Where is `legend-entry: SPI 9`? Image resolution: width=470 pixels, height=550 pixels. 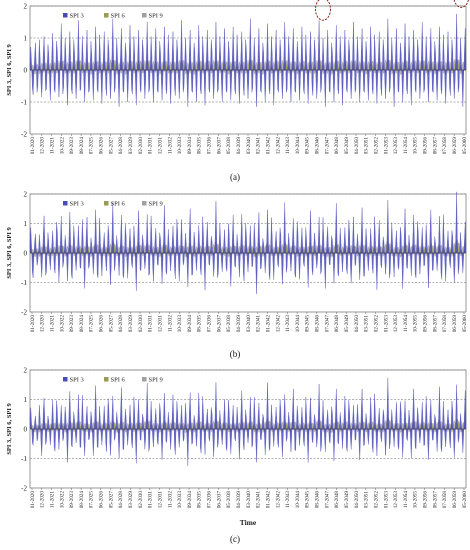
legend-entry: SPI 9 is located at coordinates (156, 16).